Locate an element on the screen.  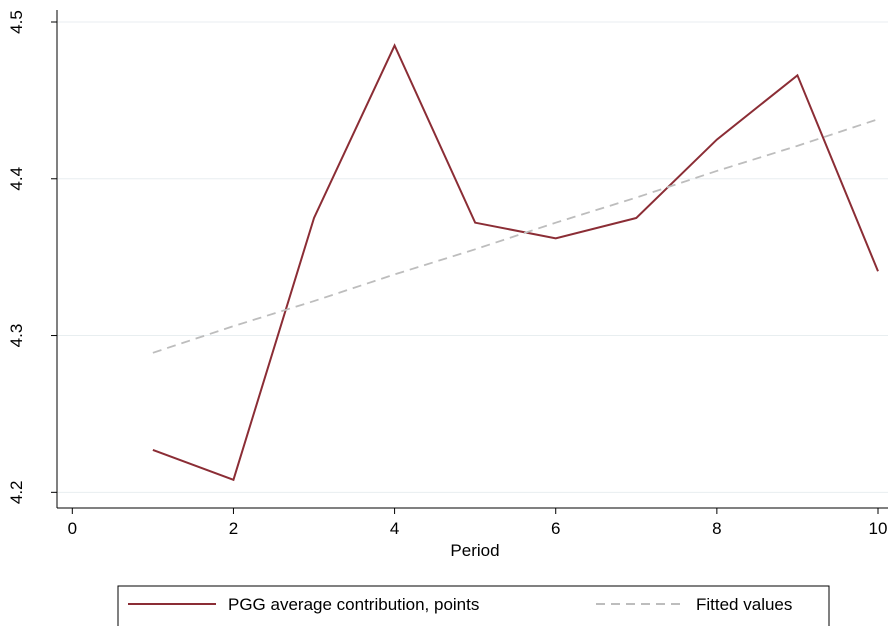
legend-label: PGG average contribution, points is located at coordinates (353, 604).